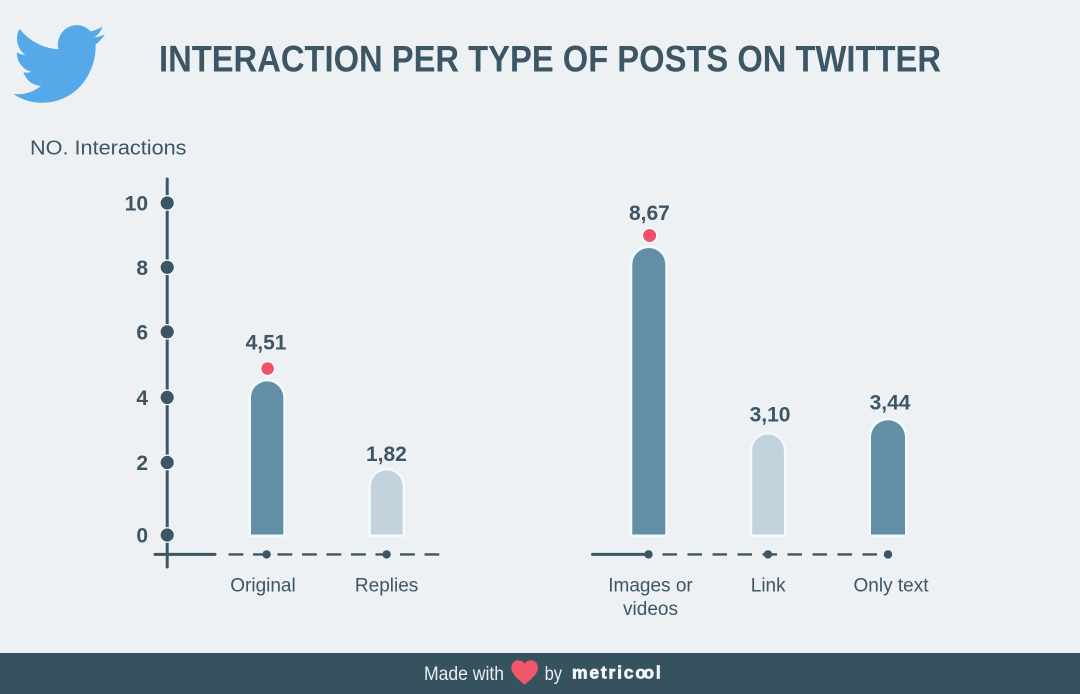  What do you see at coordinates (142, 332) in the screenshot?
I see `svg-text: 6` at bounding box center [142, 332].